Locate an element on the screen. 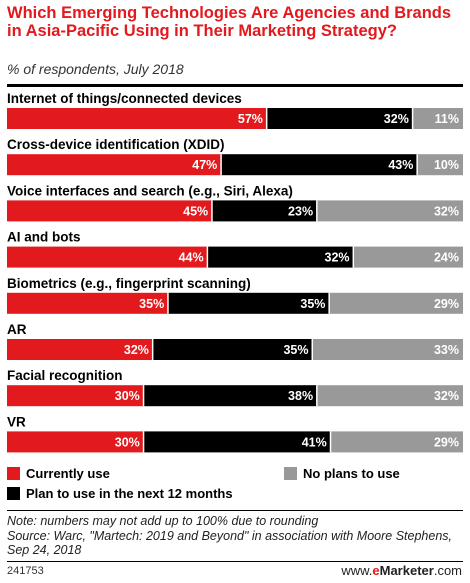 Image resolution: width=470 pixels, height=583 pixels. legend-currently-use: Currently use is located at coordinates (58, 473).